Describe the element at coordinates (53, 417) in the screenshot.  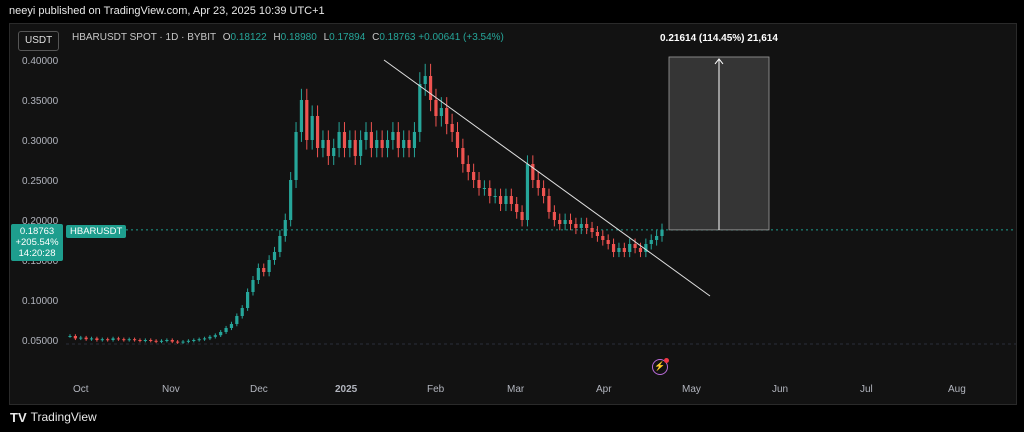
I see `tradingview-footer: TV TradingView` at that location.